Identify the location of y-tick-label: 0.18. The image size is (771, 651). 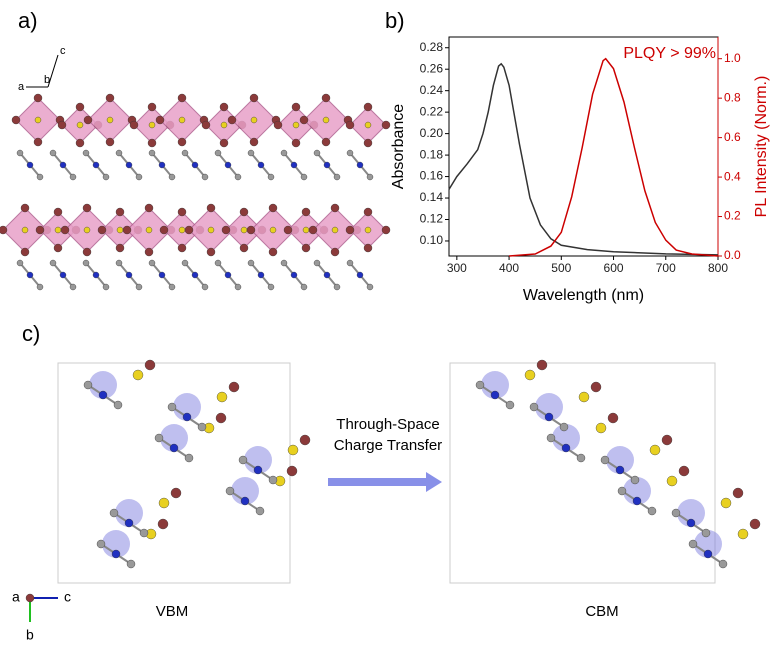
(432, 154).